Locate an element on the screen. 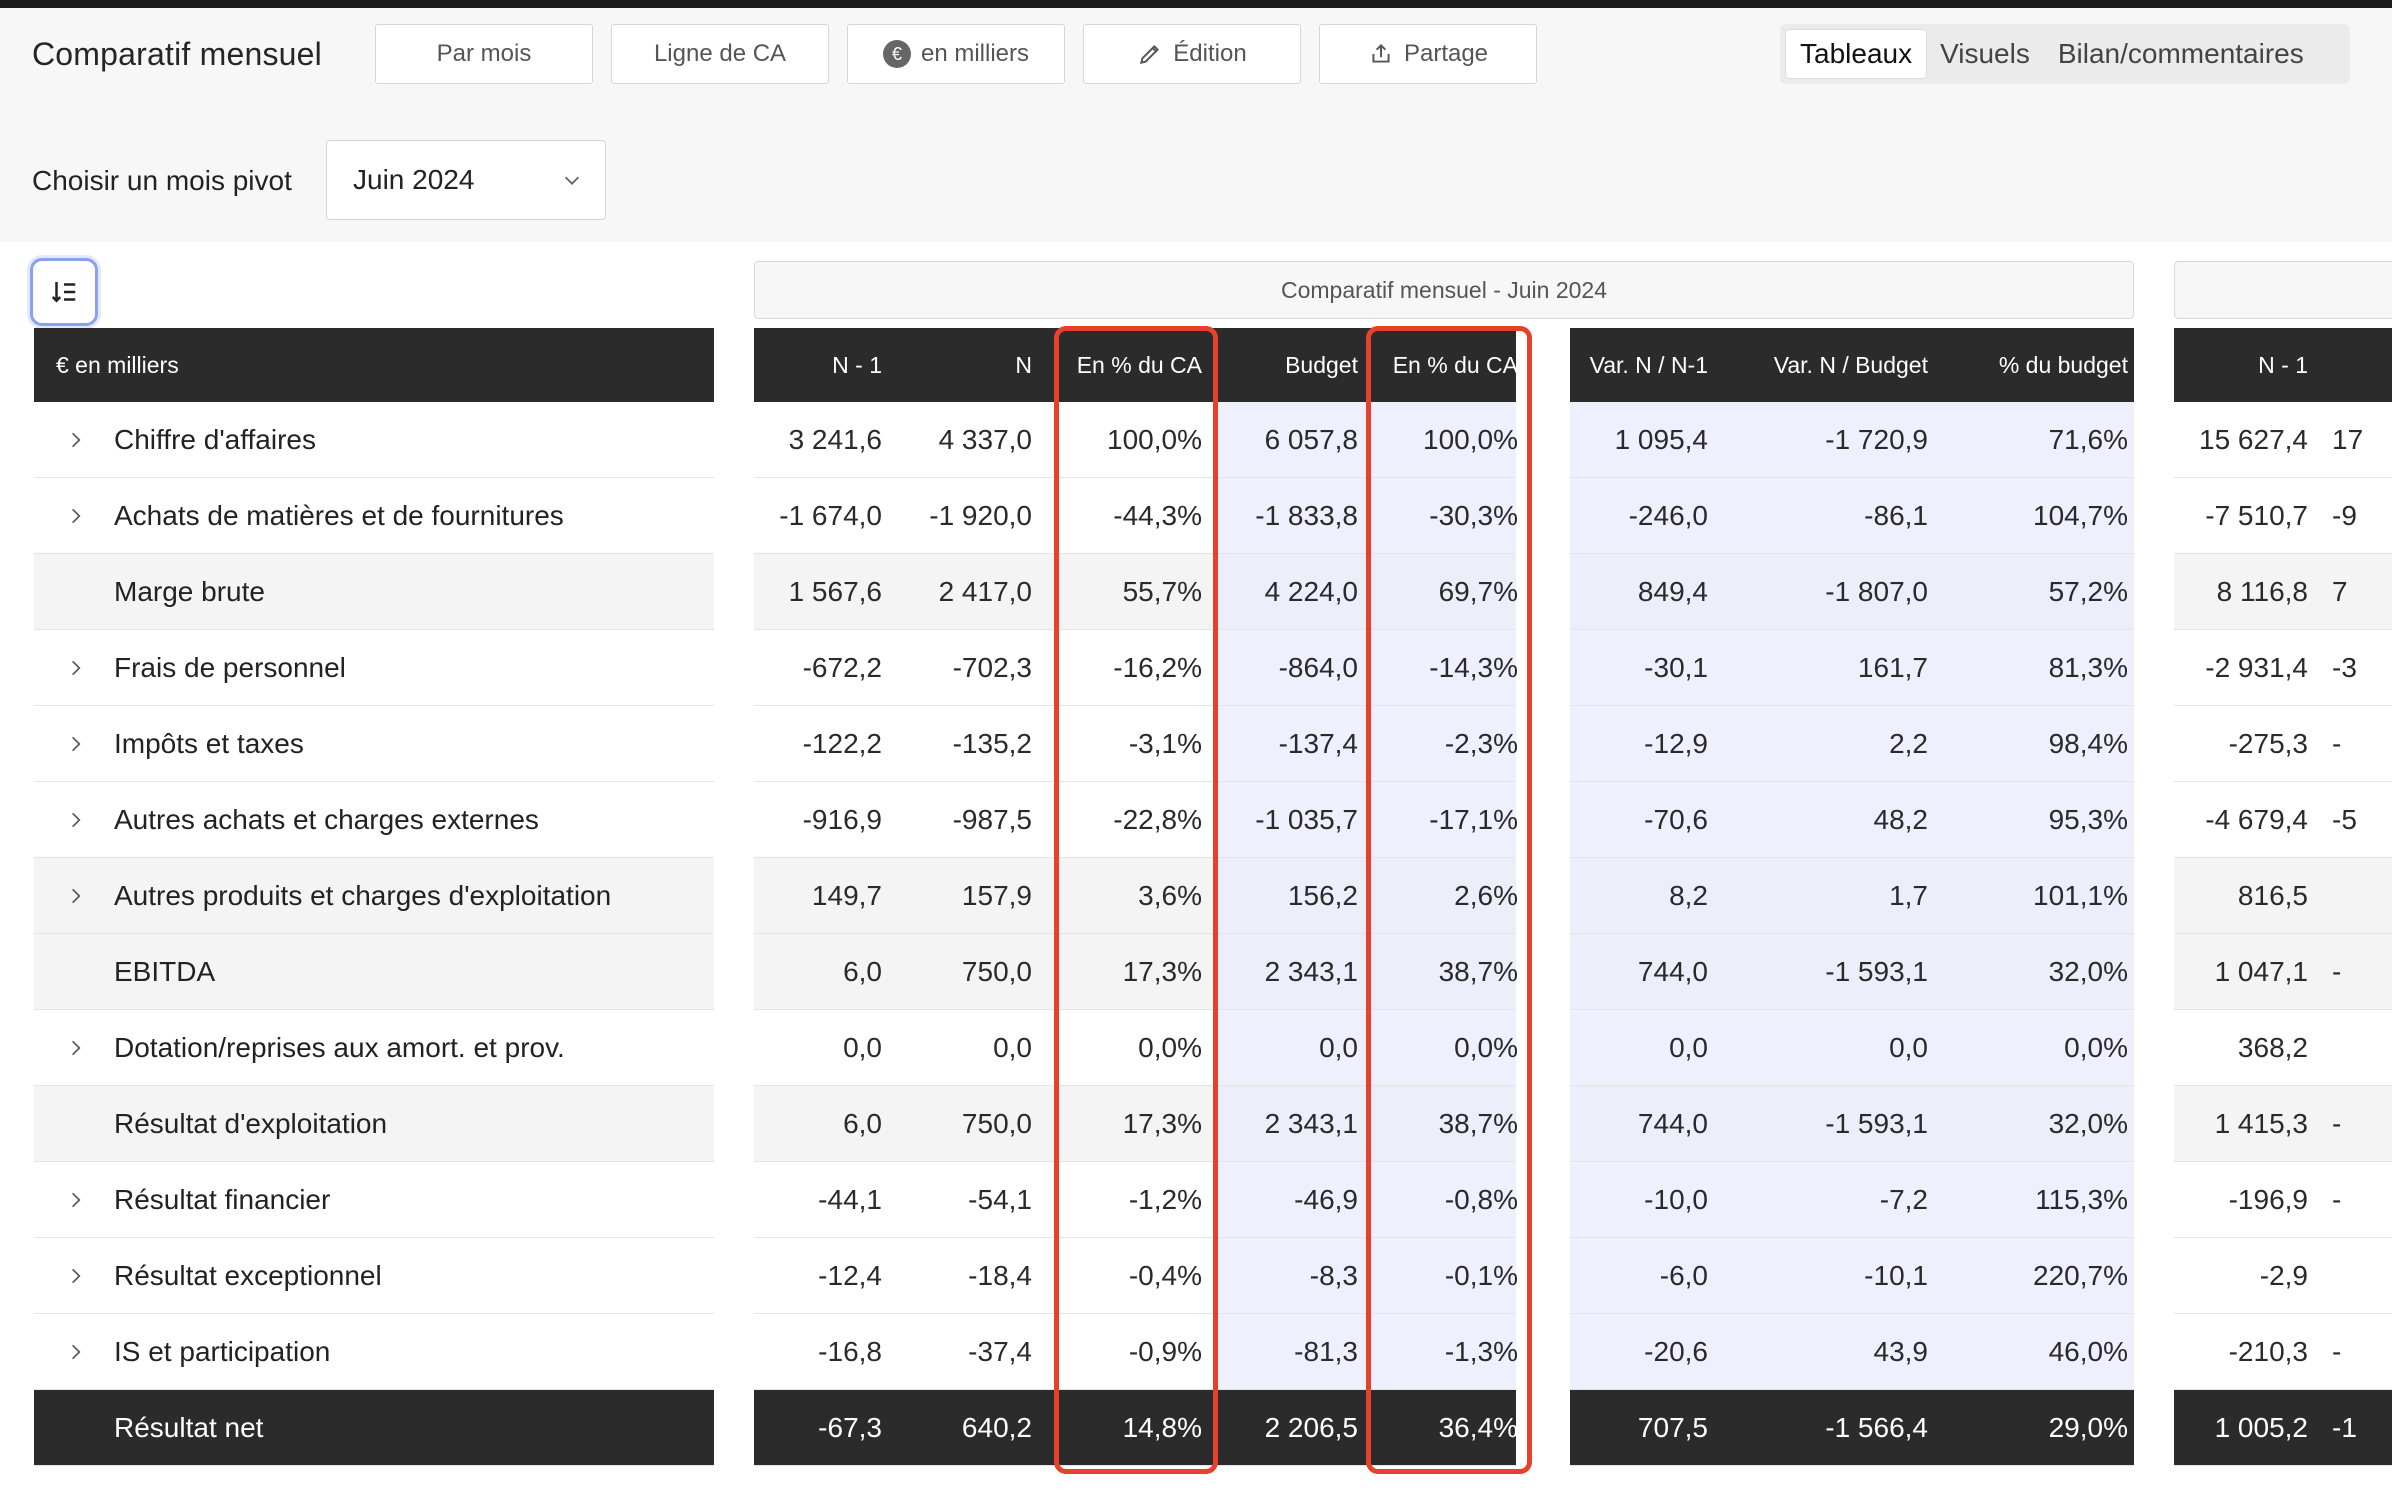  tab-visuels: Visuels is located at coordinates (1985, 53).